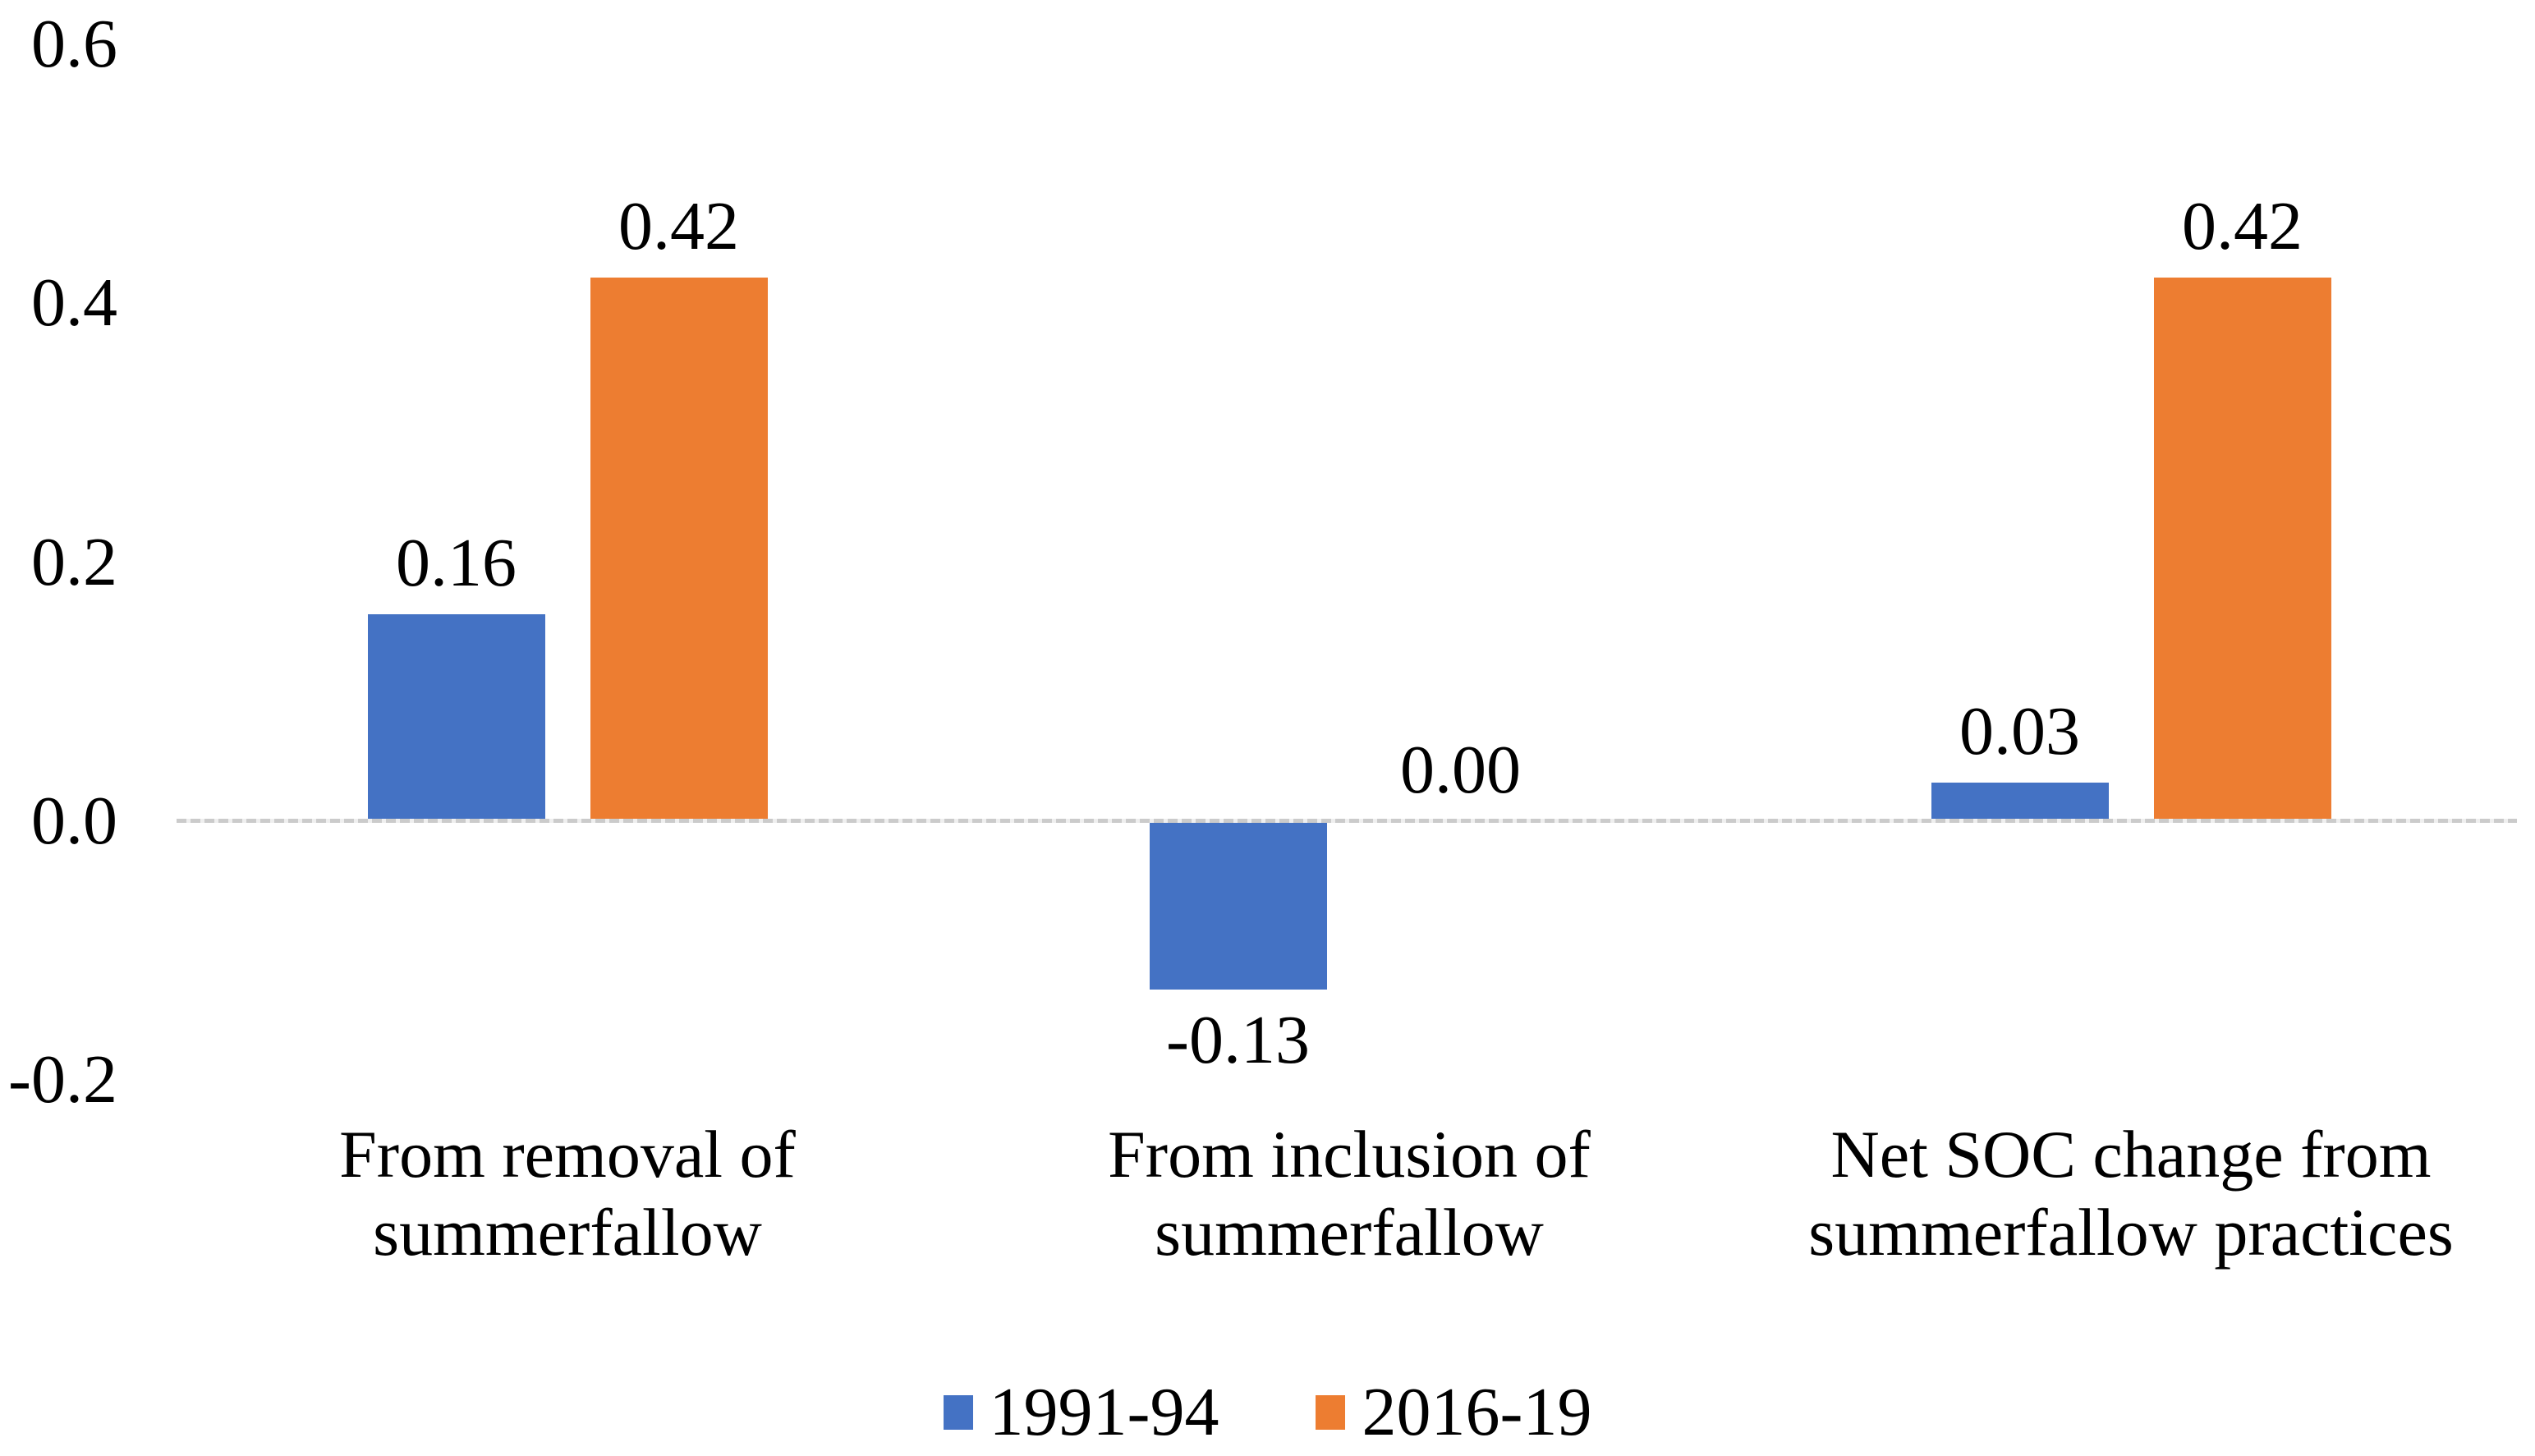 The image size is (2535, 1456). What do you see at coordinates (74, 821) in the screenshot?
I see `y-tick-label-0.0: 0.0` at bounding box center [74, 821].